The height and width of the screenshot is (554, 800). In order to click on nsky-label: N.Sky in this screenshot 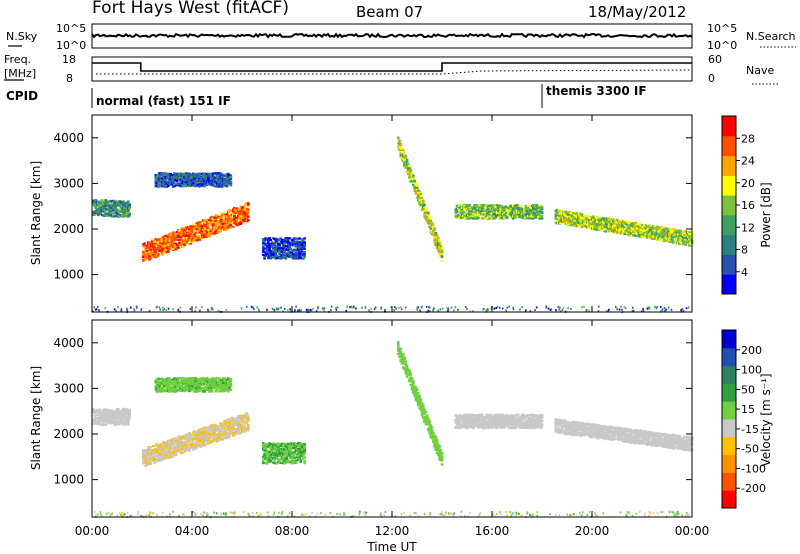, I will do `click(22, 36)`.